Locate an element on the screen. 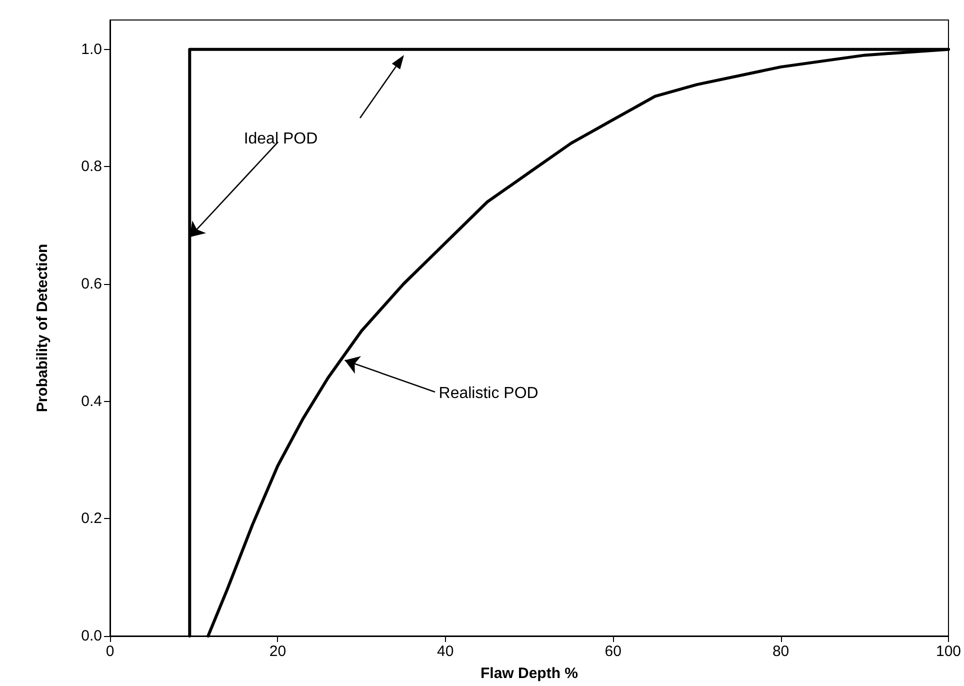  y-tick-label: 1.0 is located at coordinates (91, 49).